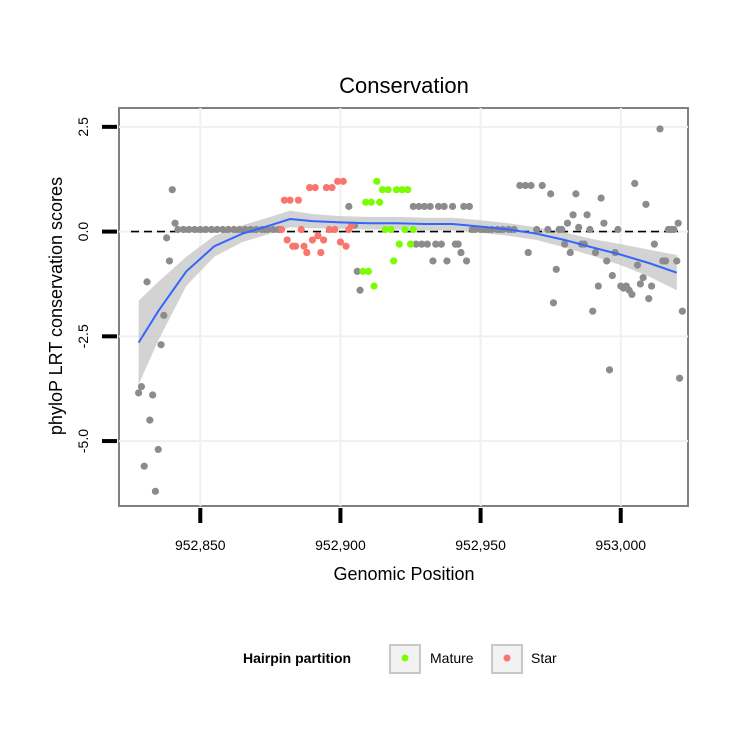 This screenshot has width=750, height=750. What do you see at coordinates (56, 306) in the screenshot?
I see `y-axis-label: phyloP LRT conservation scores` at bounding box center [56, 306].